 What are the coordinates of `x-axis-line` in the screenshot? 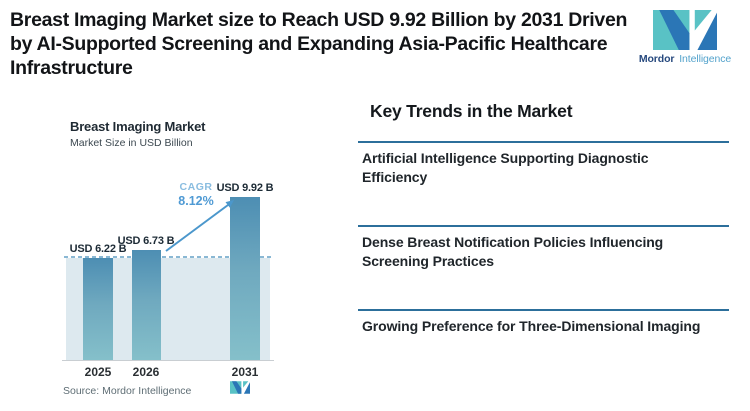 It's located at (168, 360).